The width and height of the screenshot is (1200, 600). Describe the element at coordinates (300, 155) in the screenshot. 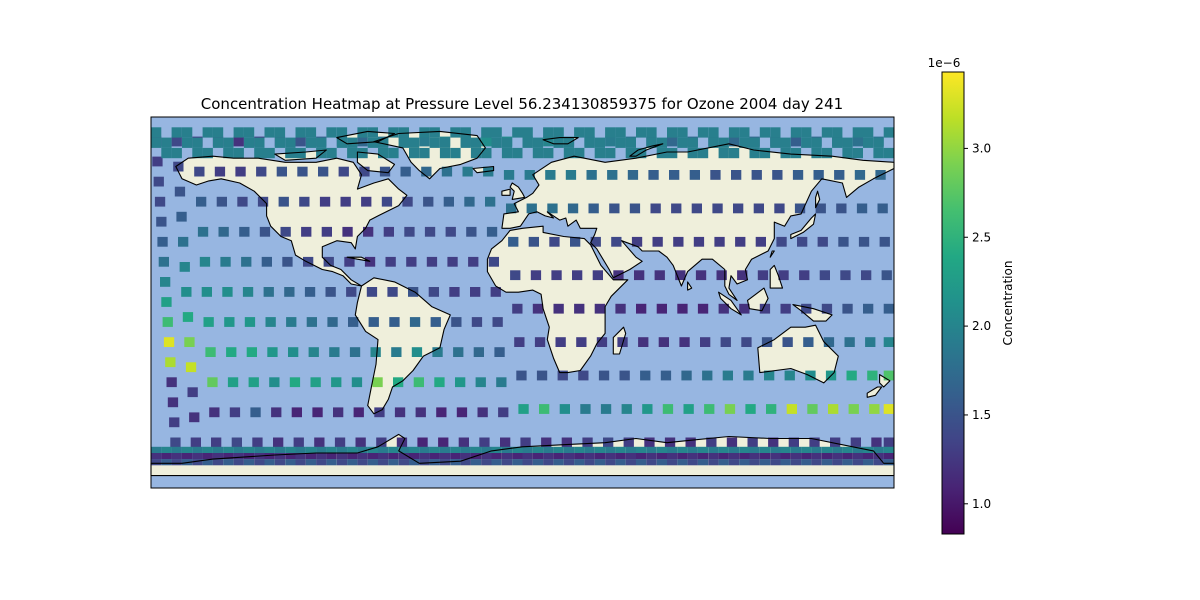

I see `coast-canadian-arctic` at that location.